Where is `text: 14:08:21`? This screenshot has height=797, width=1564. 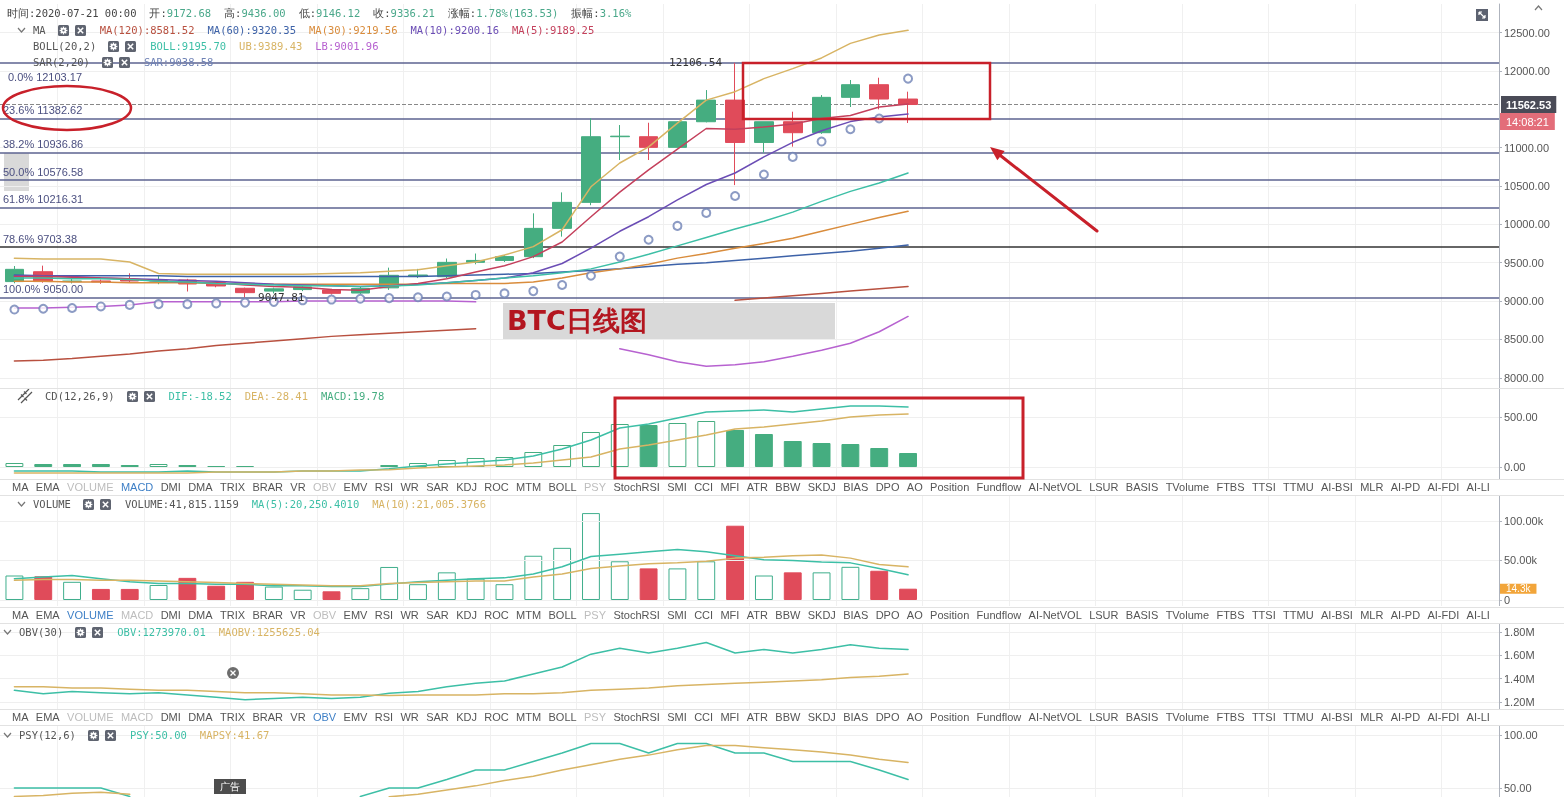 text: 14:08:21 is located at coordinates (1527, 121).